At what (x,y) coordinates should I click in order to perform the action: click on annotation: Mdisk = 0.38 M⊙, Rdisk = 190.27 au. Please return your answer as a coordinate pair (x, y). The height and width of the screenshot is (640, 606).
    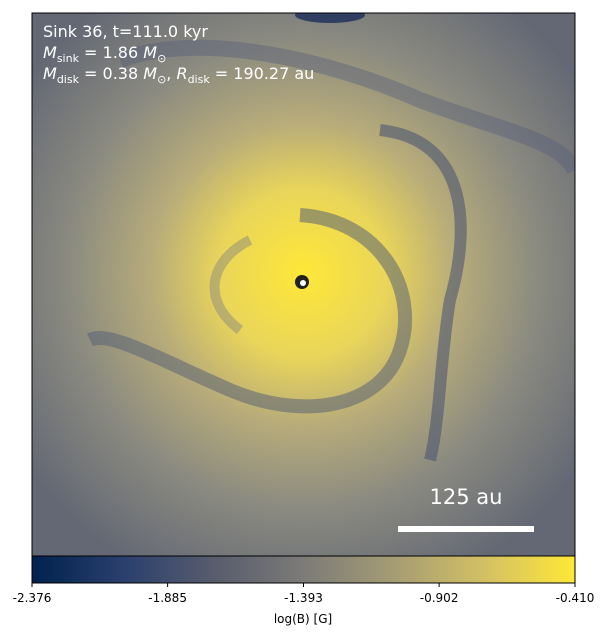
    Looking at the image, I should click on (178, 75).